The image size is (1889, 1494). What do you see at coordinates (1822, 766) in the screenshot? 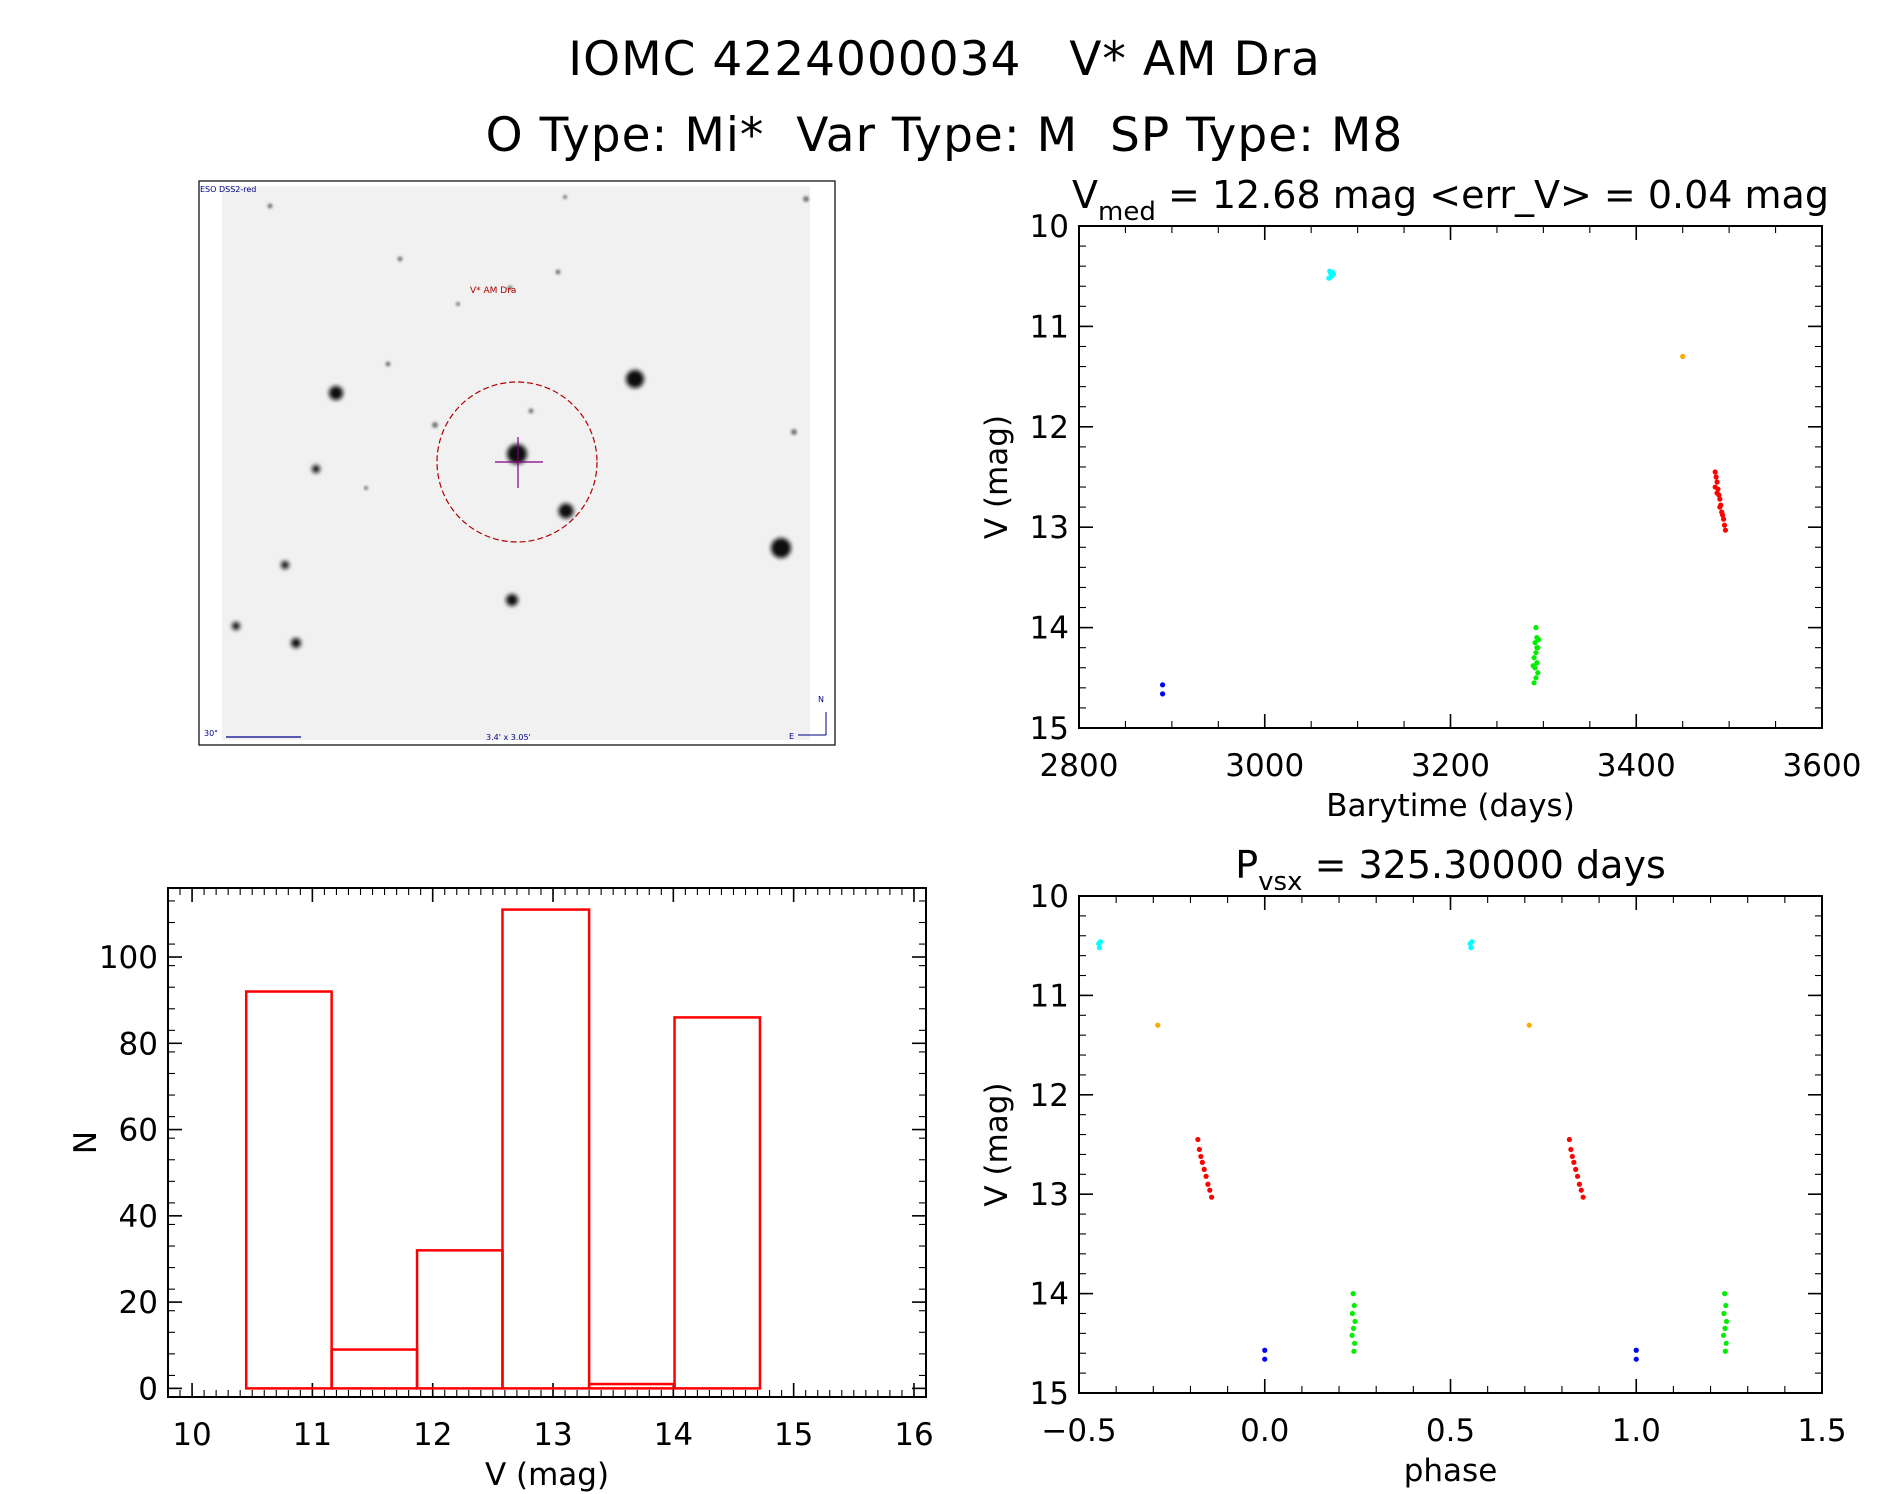
I see `x-tick-label: 3600` at bounding box center [1822, 766].